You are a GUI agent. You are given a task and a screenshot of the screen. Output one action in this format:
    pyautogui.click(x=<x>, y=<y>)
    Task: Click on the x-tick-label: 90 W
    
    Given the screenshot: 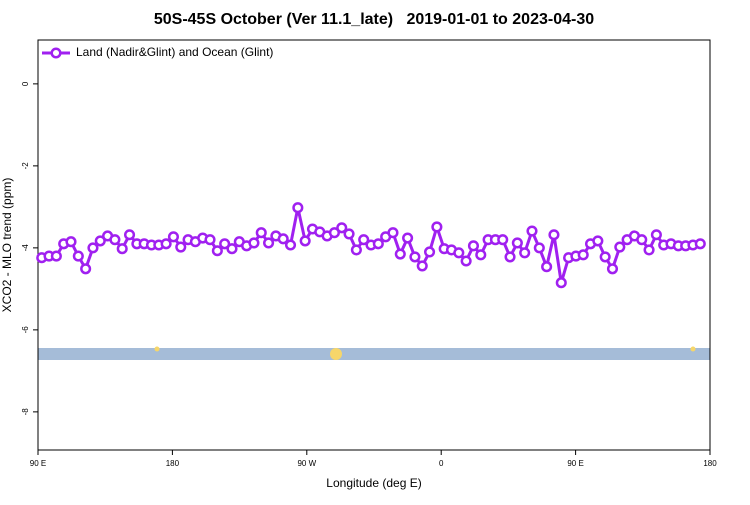 What is the action you would take?
    pyautogui.click(x=306, y=463)
    